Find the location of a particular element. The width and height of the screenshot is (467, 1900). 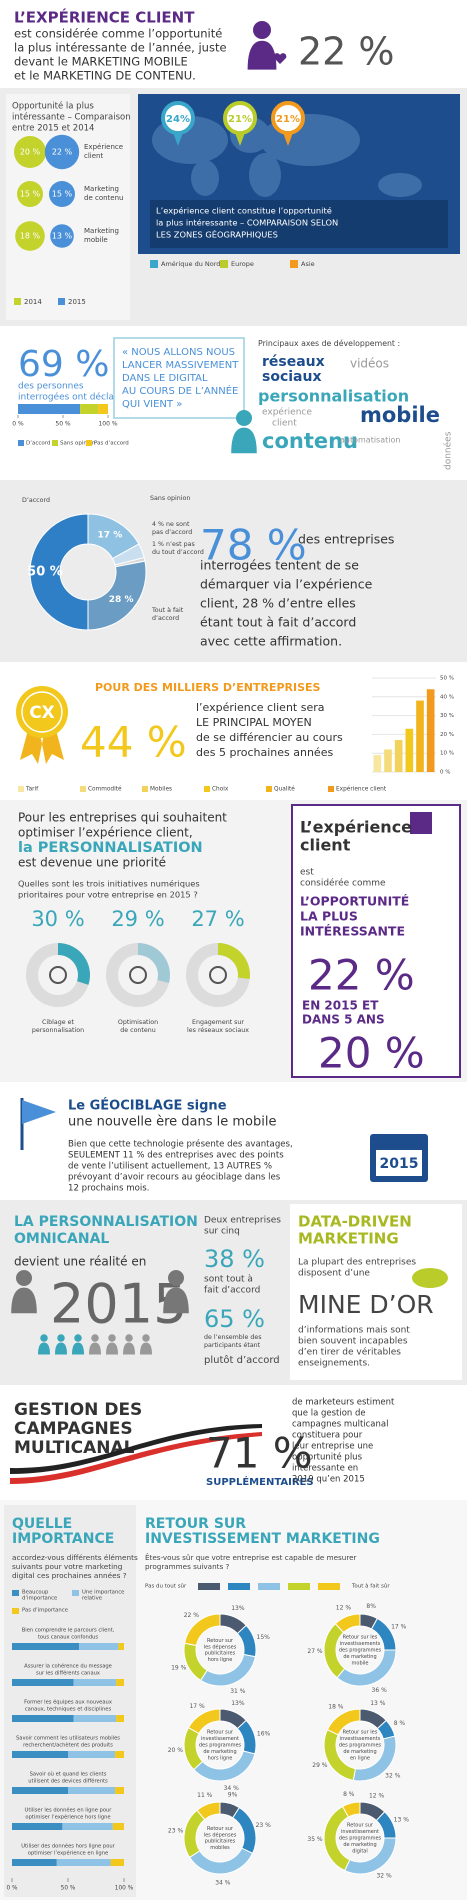

caption: Ciblage et is located at coordinates (58, 1022).